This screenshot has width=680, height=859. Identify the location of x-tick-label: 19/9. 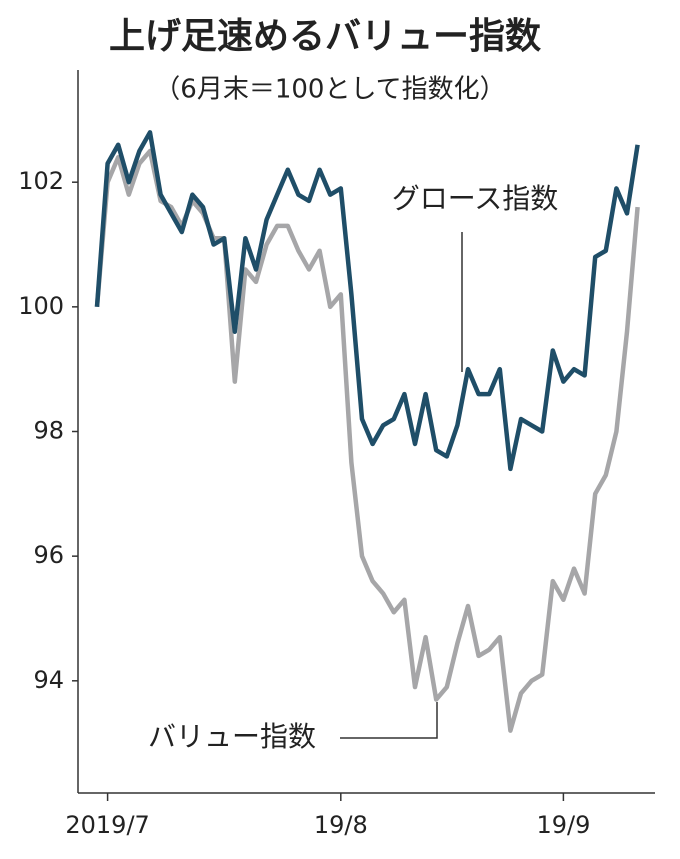
(563, 825).